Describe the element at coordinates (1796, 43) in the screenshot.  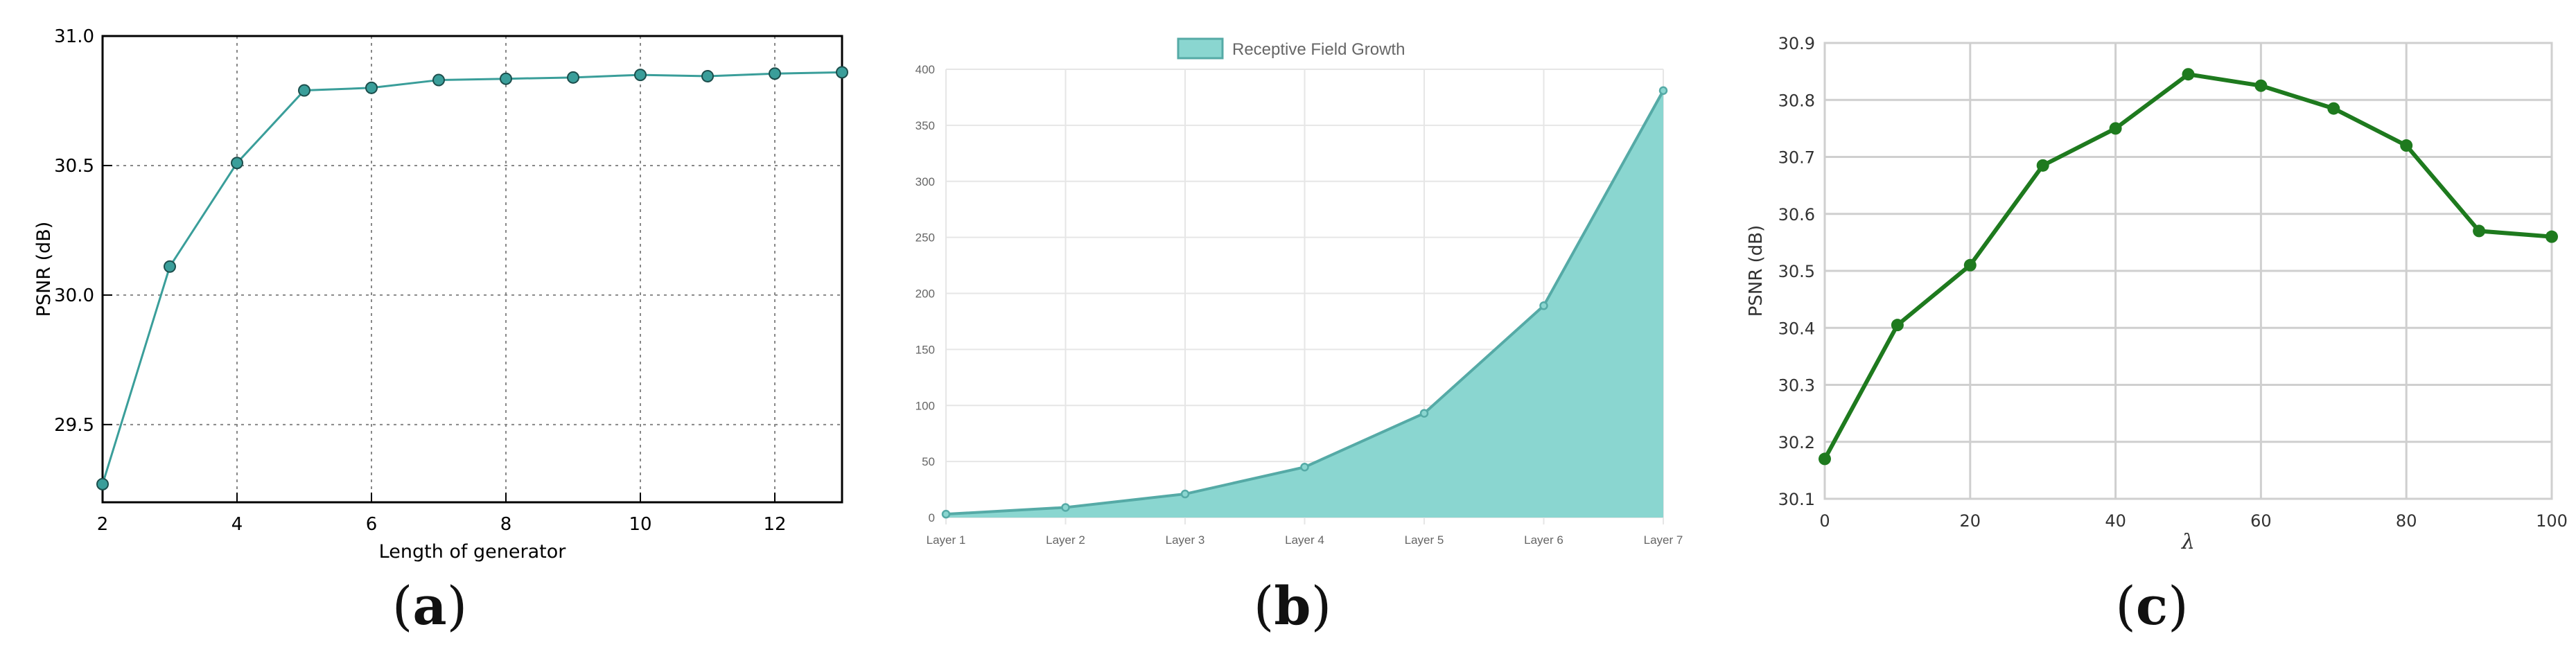
I see `y-tick-label: 30.9` at that location.